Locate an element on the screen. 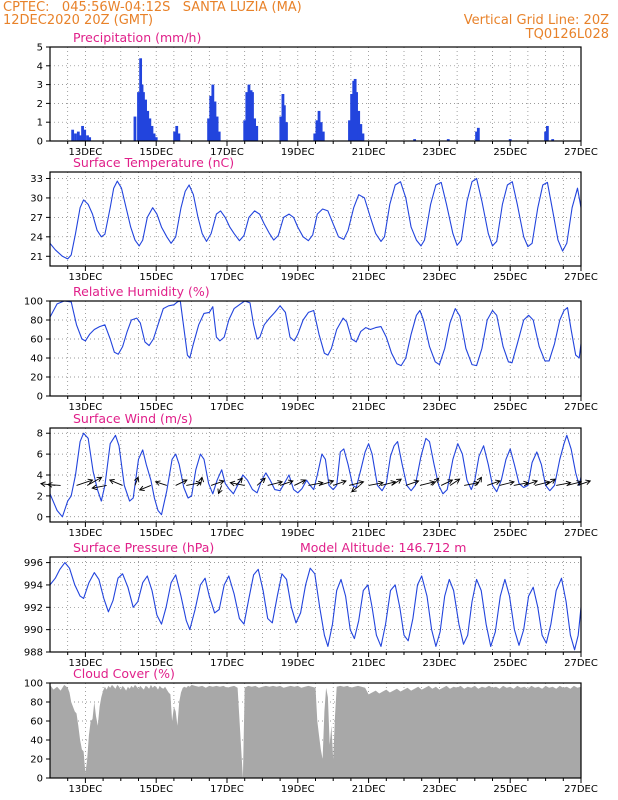 This screenshot has width=618, height=800. y-tick-label: 8 is located at coordinates (40, 434).